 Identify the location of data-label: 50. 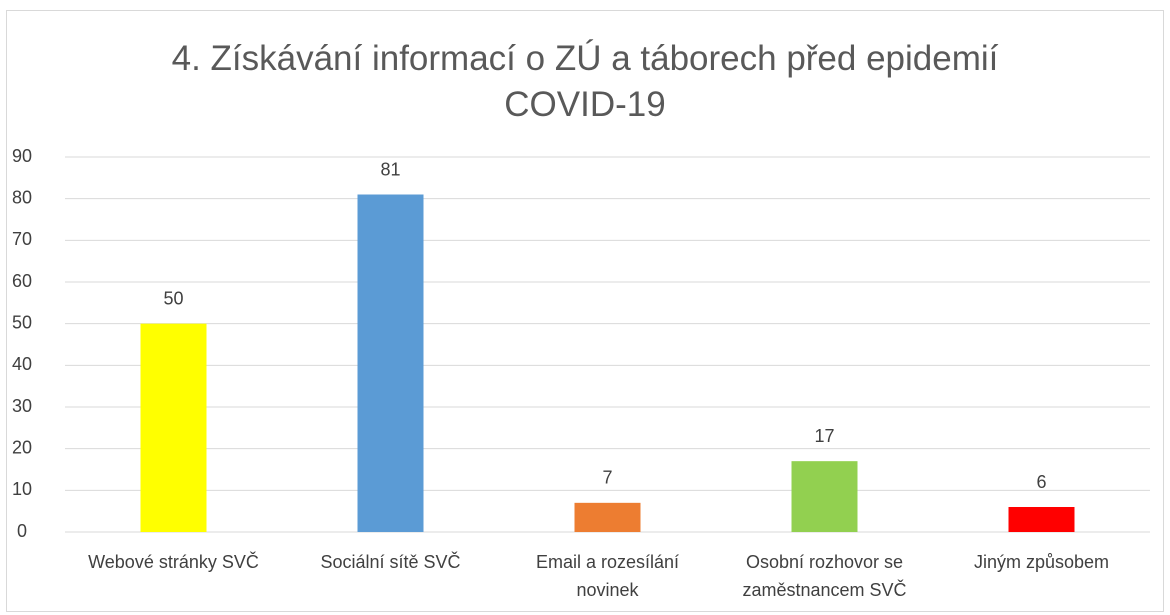
(173, 298).